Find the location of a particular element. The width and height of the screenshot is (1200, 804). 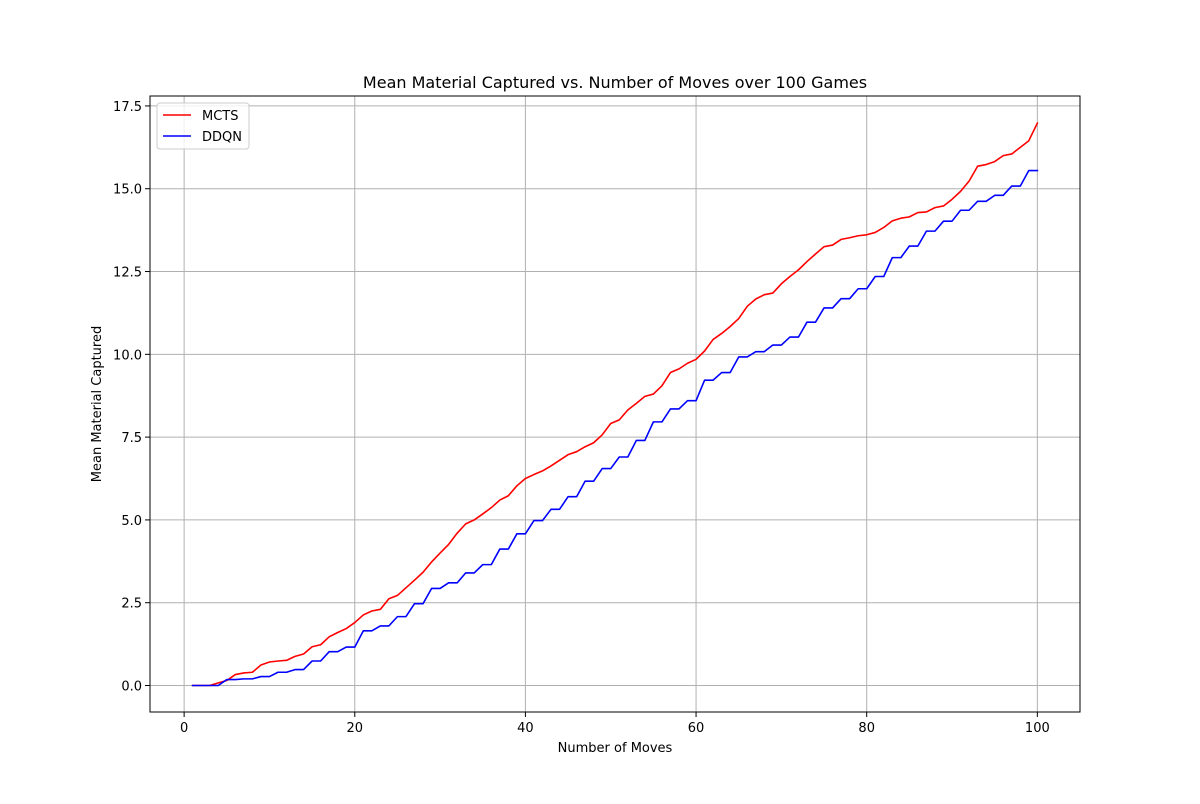

legend-label-ddqn: DDQN is located at coordinates (222, 137).